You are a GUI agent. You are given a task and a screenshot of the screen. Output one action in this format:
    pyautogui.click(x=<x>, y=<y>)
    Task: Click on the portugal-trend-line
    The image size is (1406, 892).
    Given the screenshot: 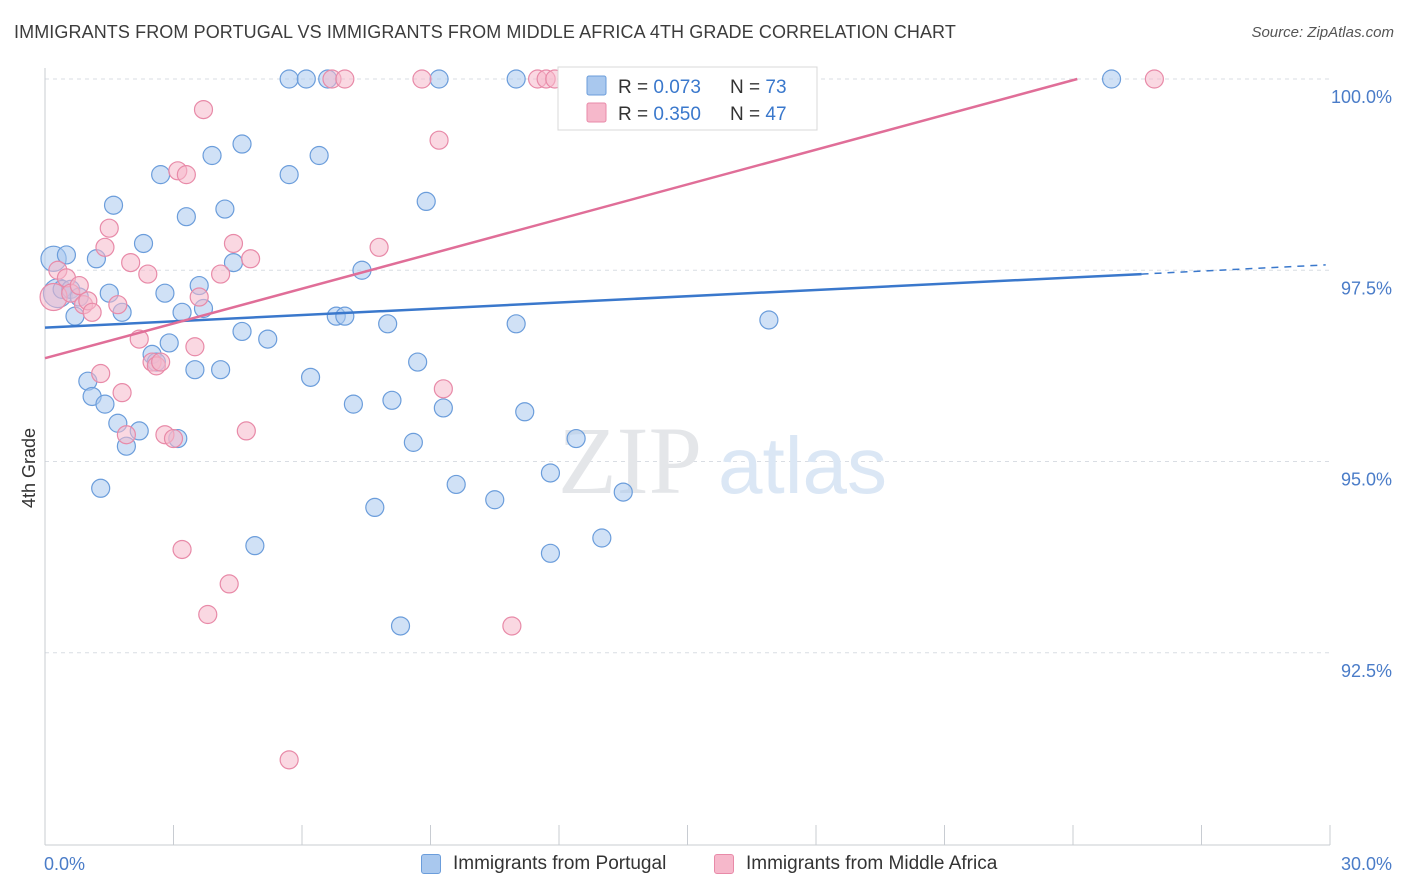 What is the action you would take?
    pyautogui.click(x=593, y=300)
    